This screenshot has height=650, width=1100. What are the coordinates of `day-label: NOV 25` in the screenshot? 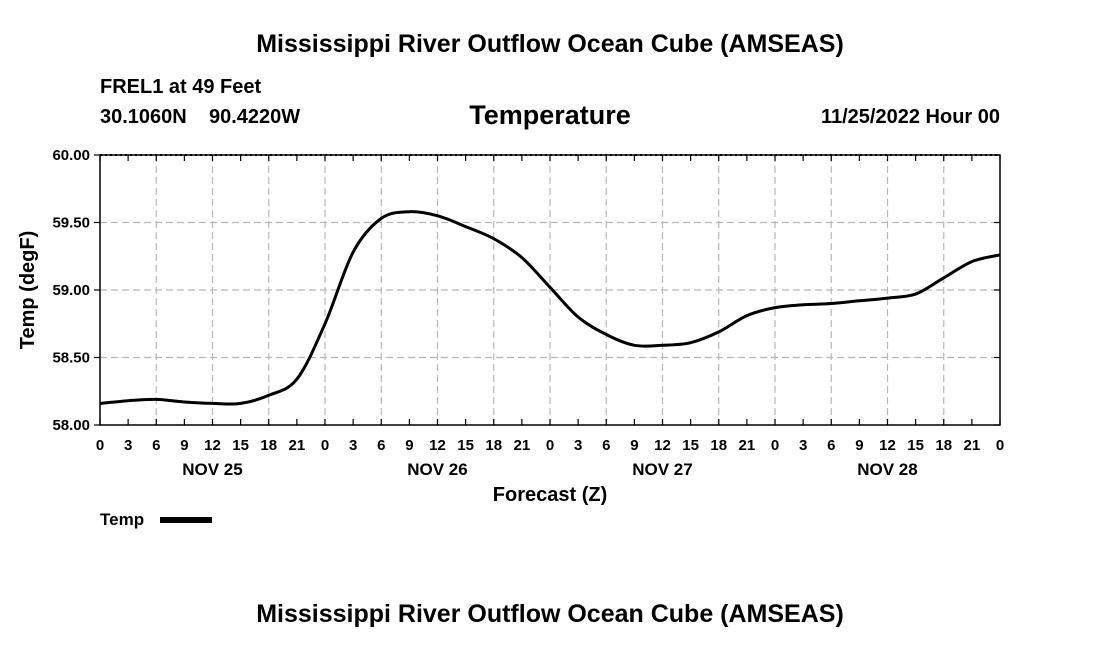 It's located at (212, 469).